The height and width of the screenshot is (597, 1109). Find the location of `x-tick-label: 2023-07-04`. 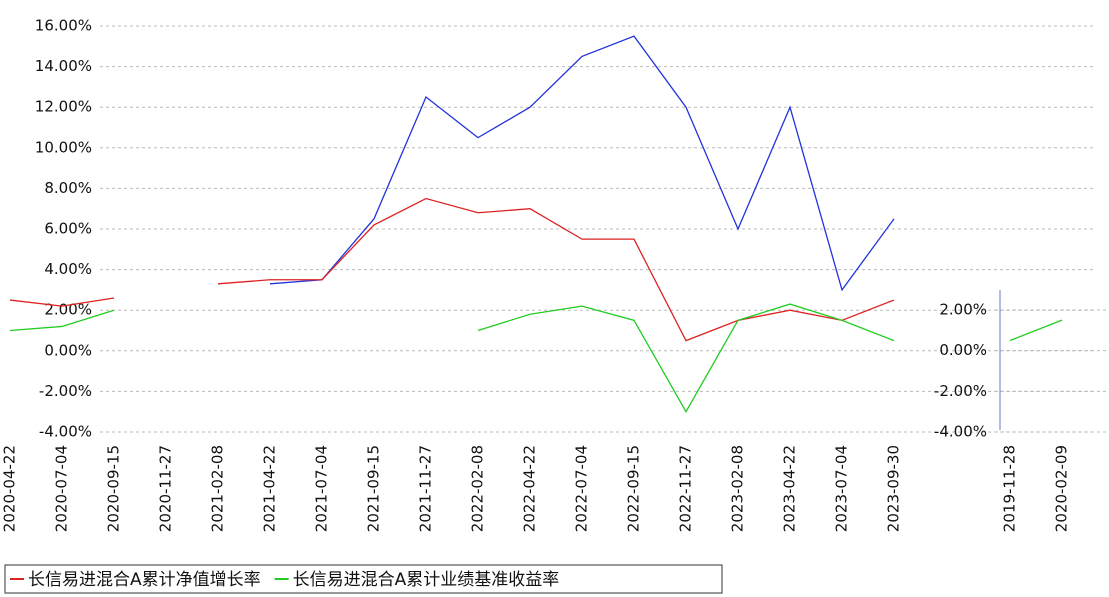

x-tick-label: 2023-07-04 is located at coordinates (842, 488).